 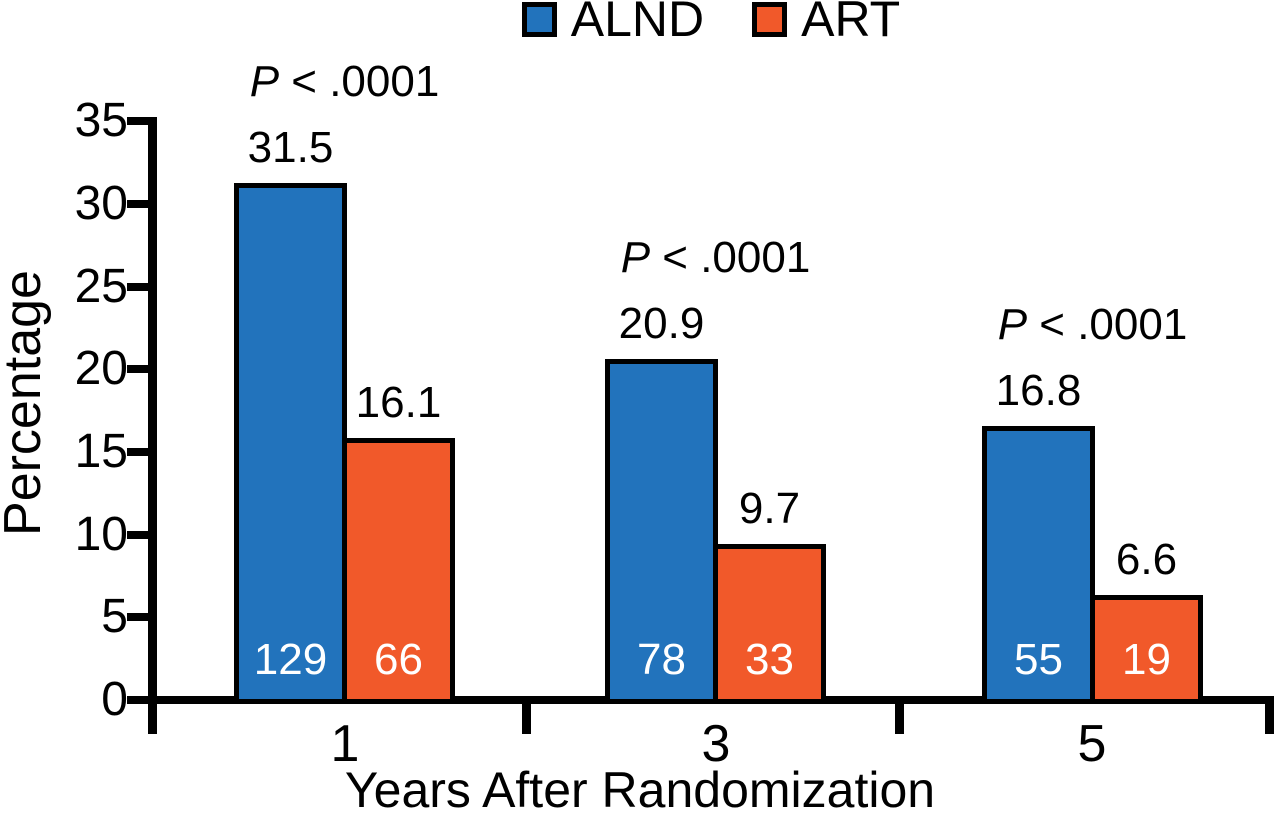 What do you see at coordinates (101, 534) in the screenshot?
I see `y-tick-label: 10` at bounding box center [101, 534].